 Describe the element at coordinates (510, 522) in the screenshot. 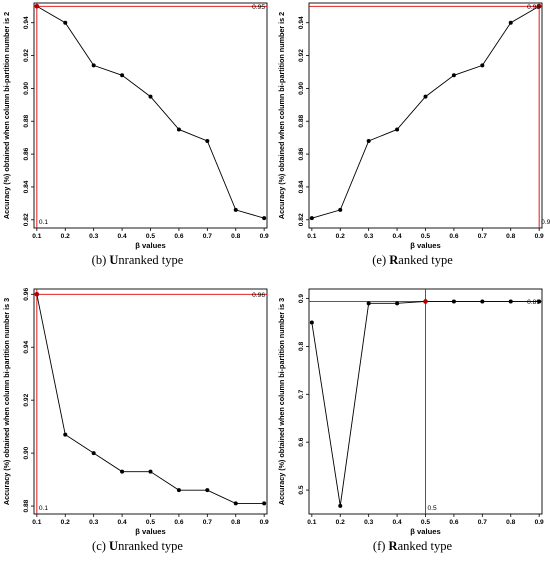

I see `chart-f-x-tick-label: 0.8` at that location.